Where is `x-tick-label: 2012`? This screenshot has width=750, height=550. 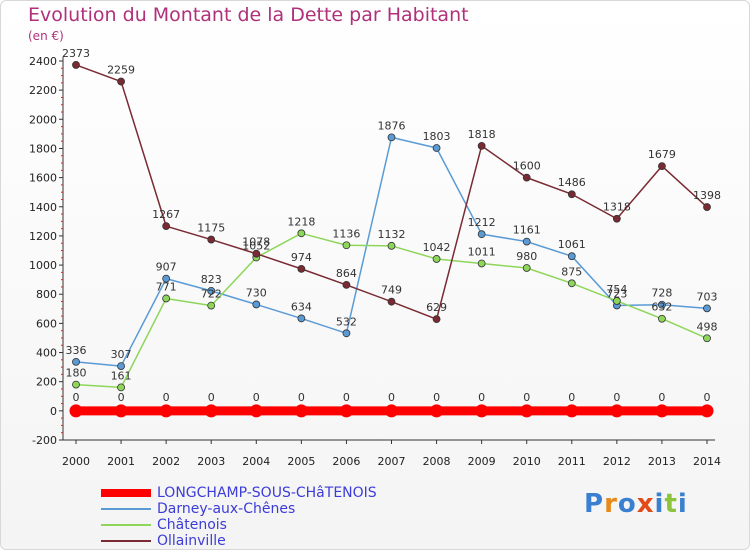
x-tick-label: 2012 is located at coordinates (617, 461).